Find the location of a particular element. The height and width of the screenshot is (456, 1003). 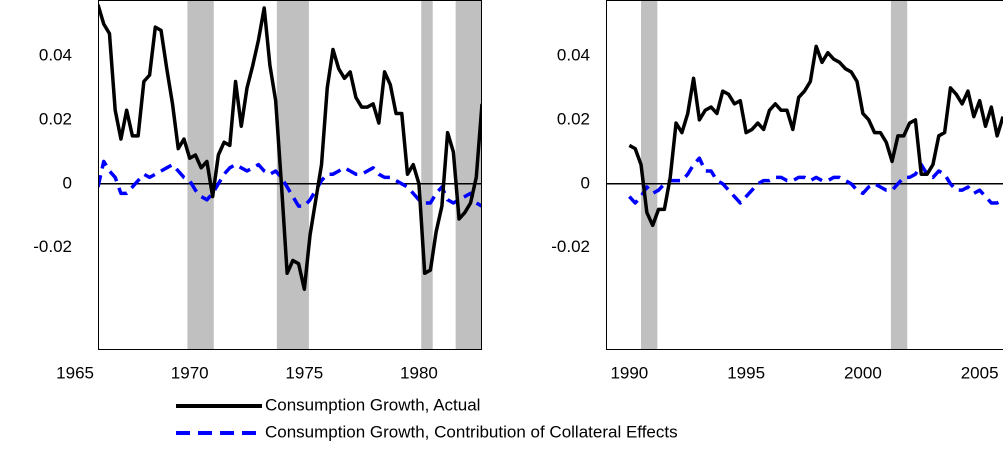

x-tick-label: 2000 is located at coordinates (863, 372).